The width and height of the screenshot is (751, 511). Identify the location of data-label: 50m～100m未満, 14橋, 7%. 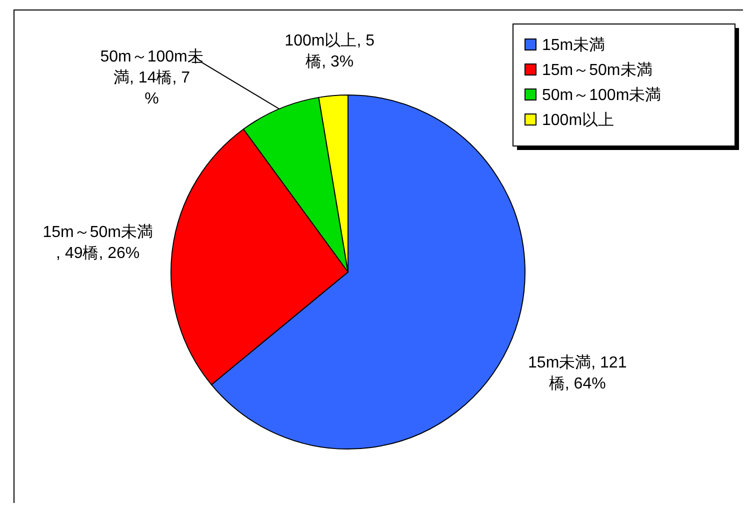
(152, 77).